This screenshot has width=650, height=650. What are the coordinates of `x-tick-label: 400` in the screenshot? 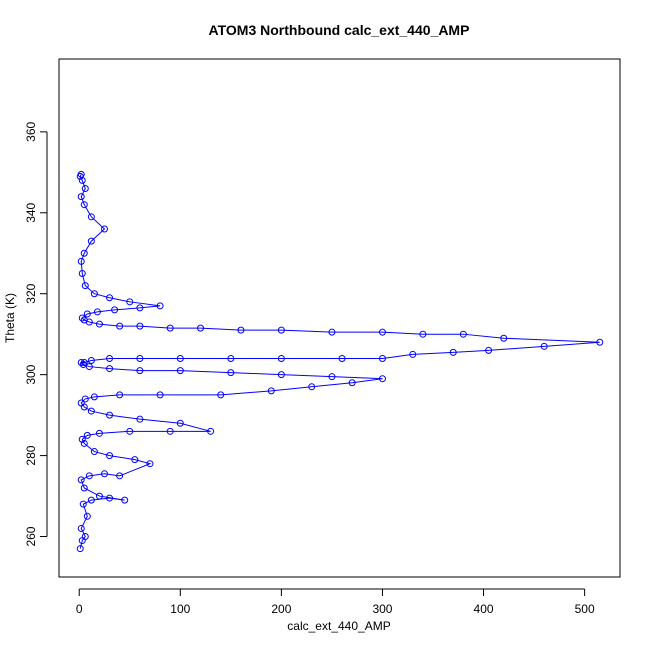 It's located at (484, 609).